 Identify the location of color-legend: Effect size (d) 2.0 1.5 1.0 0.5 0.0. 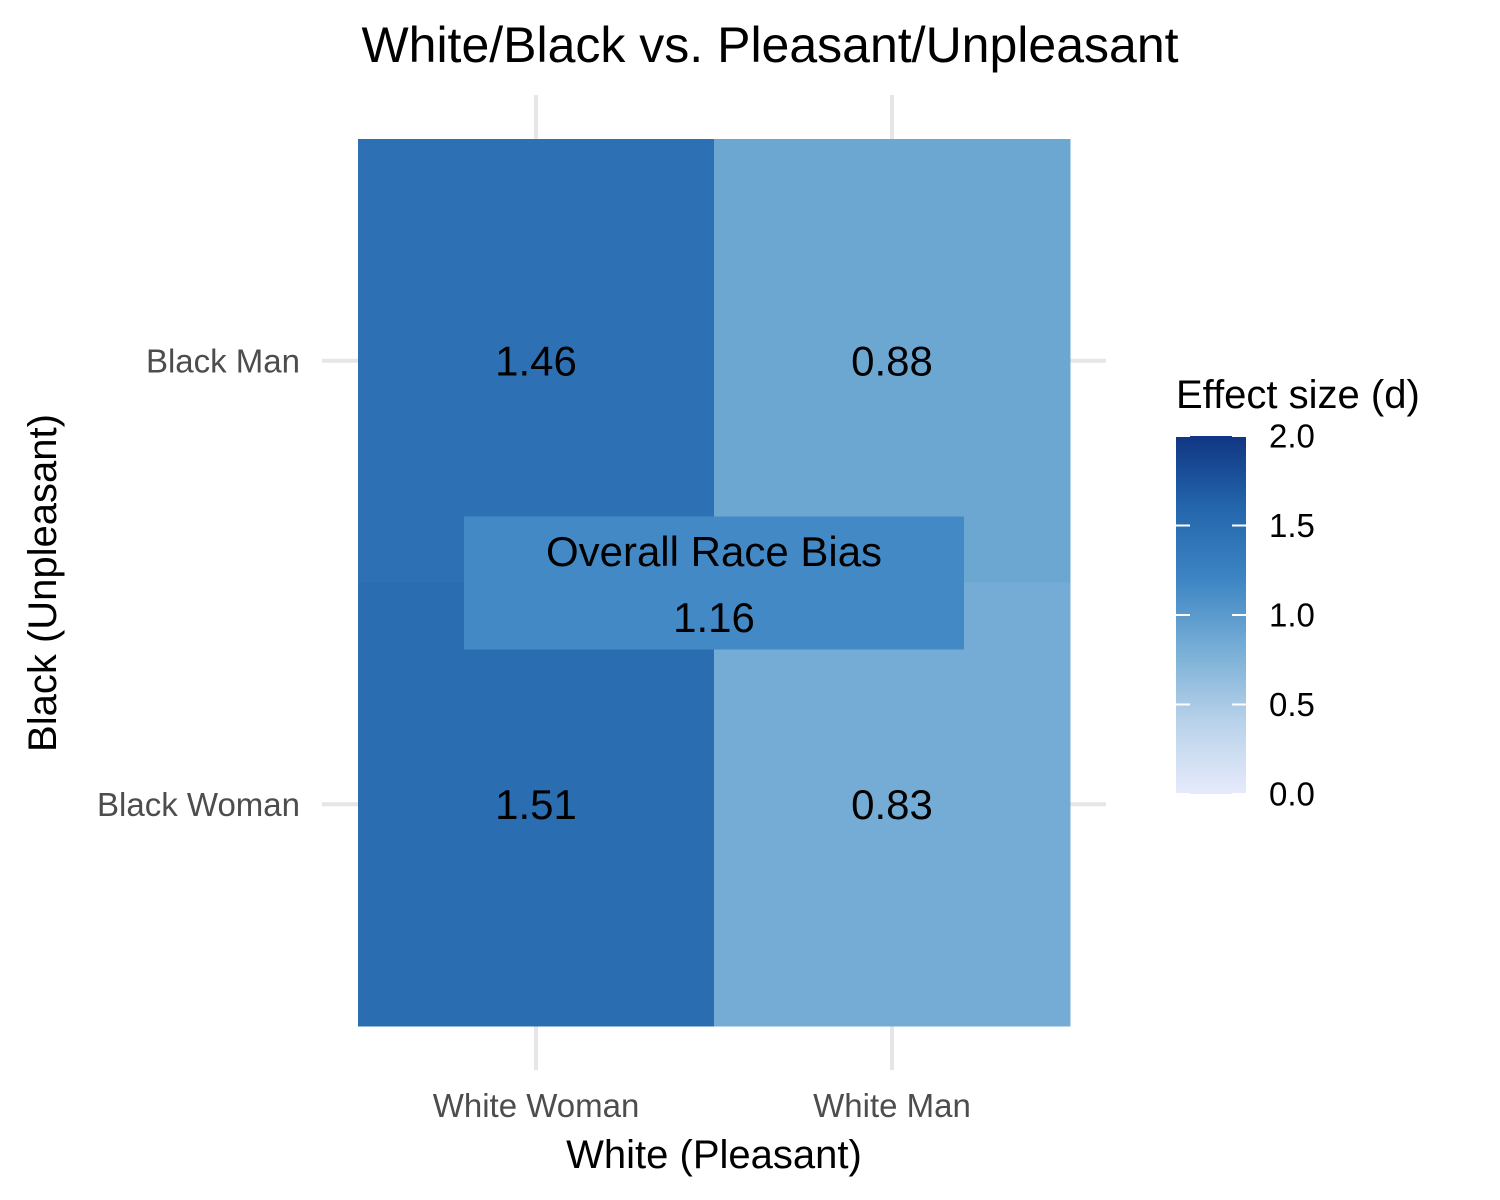
(1298, 593).